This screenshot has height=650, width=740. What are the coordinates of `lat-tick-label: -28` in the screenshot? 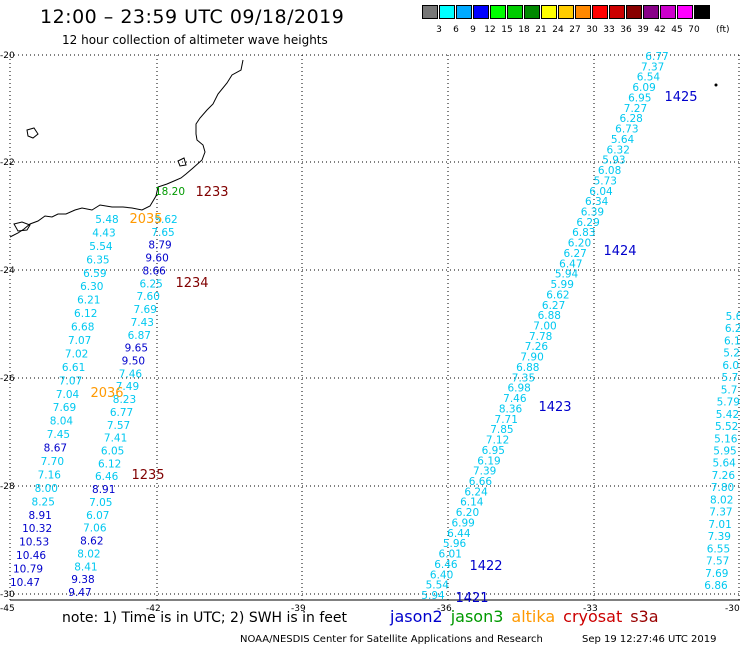 It's located at (7, 487).